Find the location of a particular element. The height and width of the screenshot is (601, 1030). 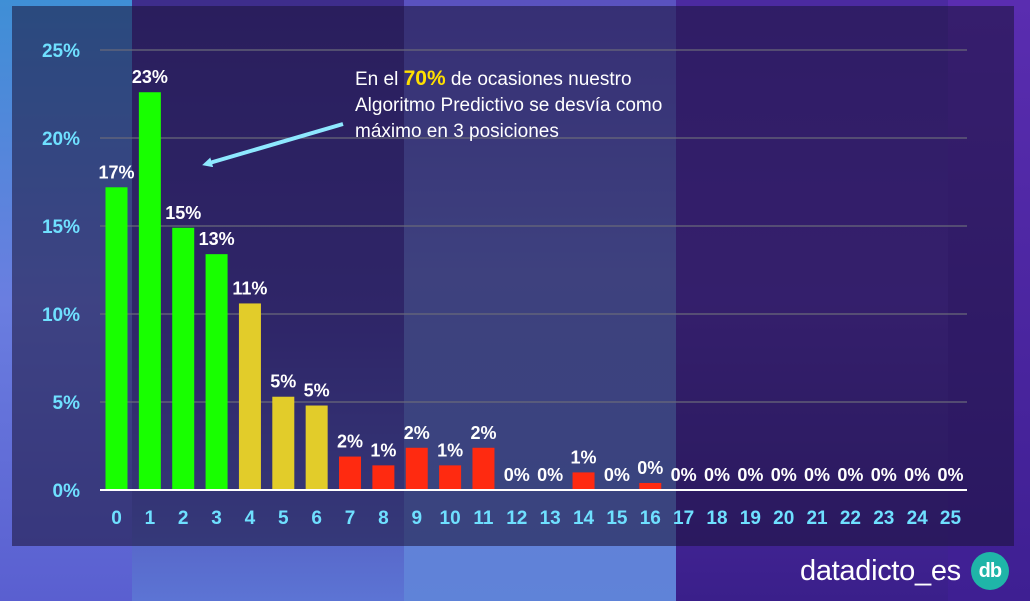

data-label-12: 0% is located at coordinates (517, 475).